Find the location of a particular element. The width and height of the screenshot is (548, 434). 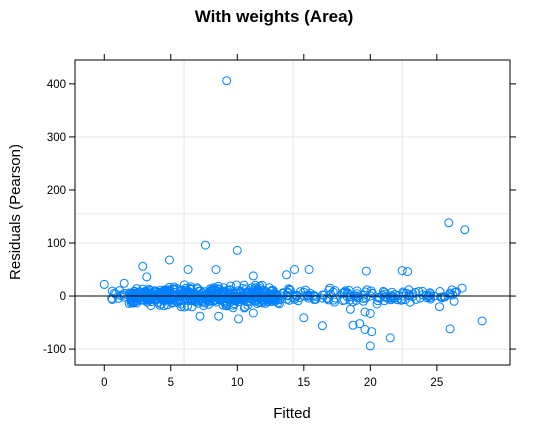

x-tick-label-2: 10 is located at coordinates (237, 383).